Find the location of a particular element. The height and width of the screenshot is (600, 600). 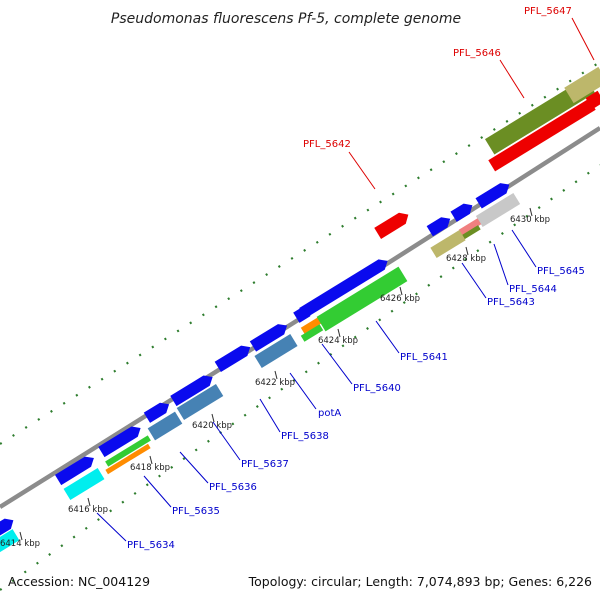

gene-label-pota: potA is located at coordinates (315, 395).